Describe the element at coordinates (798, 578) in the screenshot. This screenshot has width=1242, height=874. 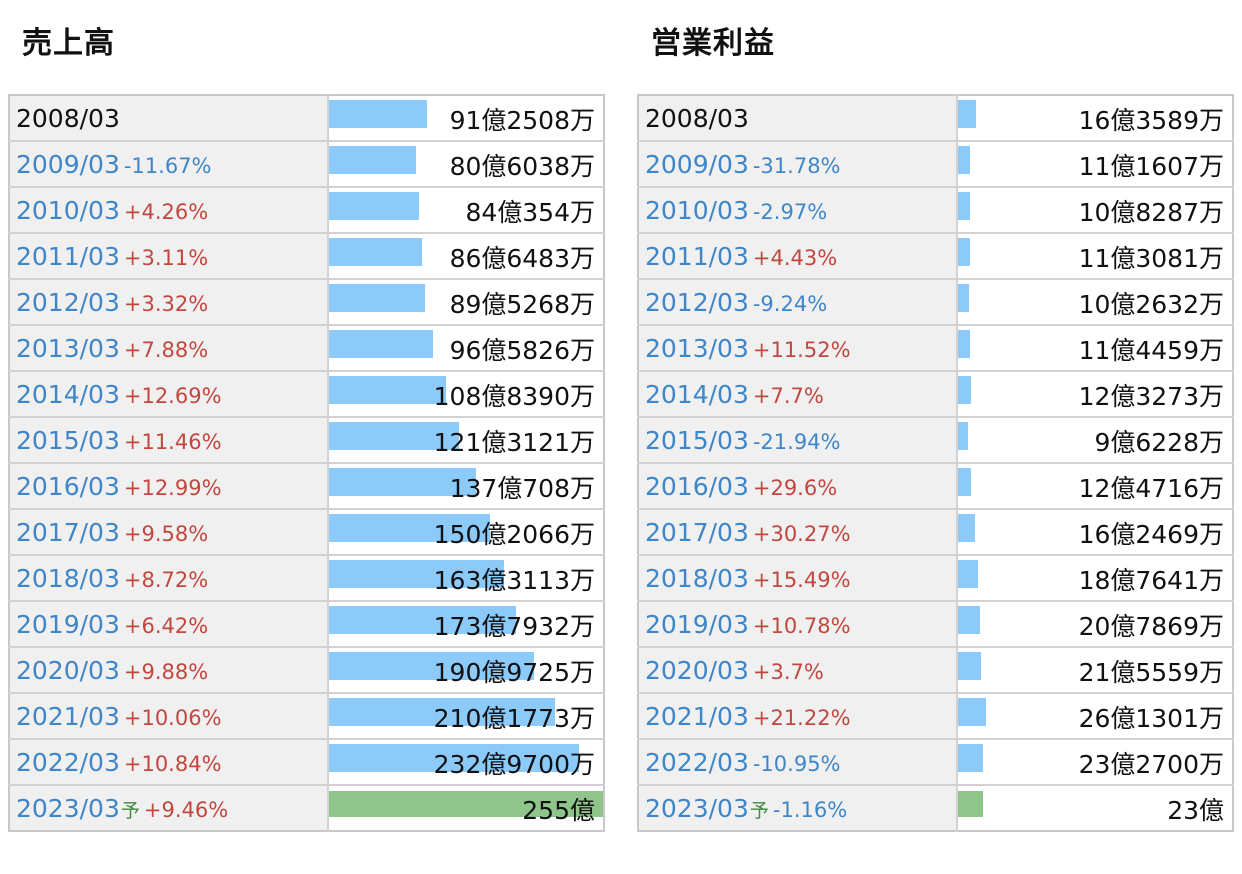
I see `period-cell: 2018/03 +15.49%` at that location.